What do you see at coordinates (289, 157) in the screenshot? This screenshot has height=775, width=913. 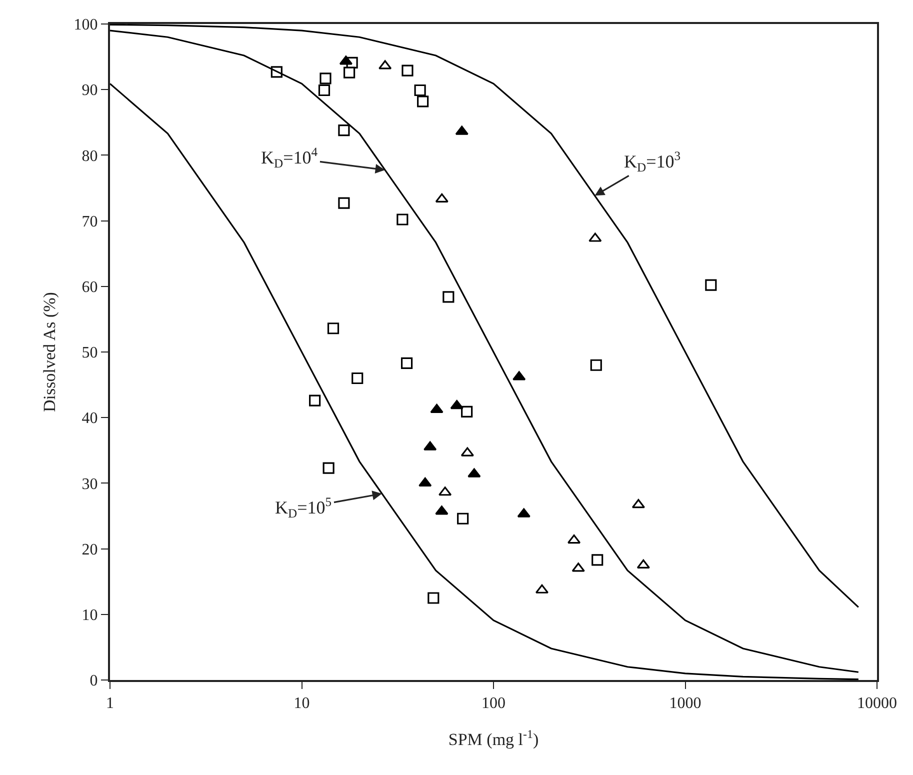 I see `text: K$_{D}$=10$^{4}$` at bounding box center [289, 157].